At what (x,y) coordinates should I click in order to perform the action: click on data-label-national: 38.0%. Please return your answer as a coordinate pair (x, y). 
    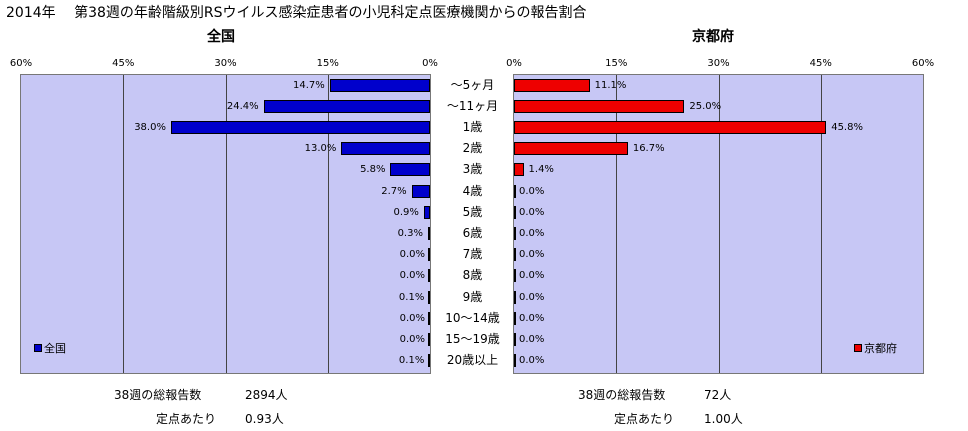
    Looking at the image, I should click on (150, 127).